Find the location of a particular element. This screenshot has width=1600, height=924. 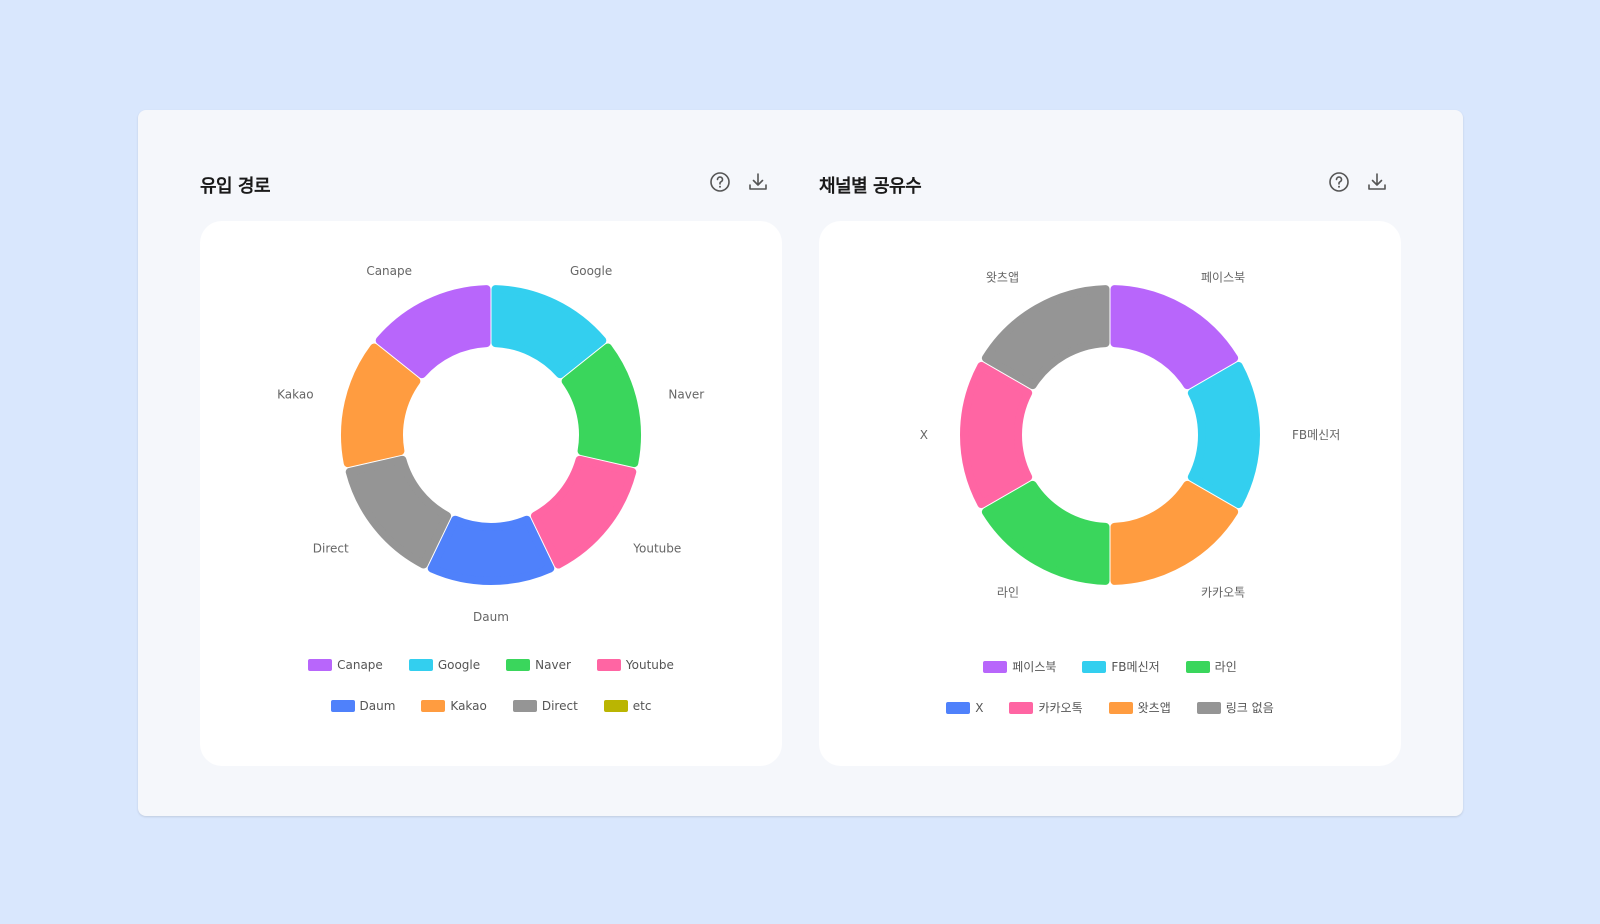

legend-item: X is located at coordinates (964, 707).